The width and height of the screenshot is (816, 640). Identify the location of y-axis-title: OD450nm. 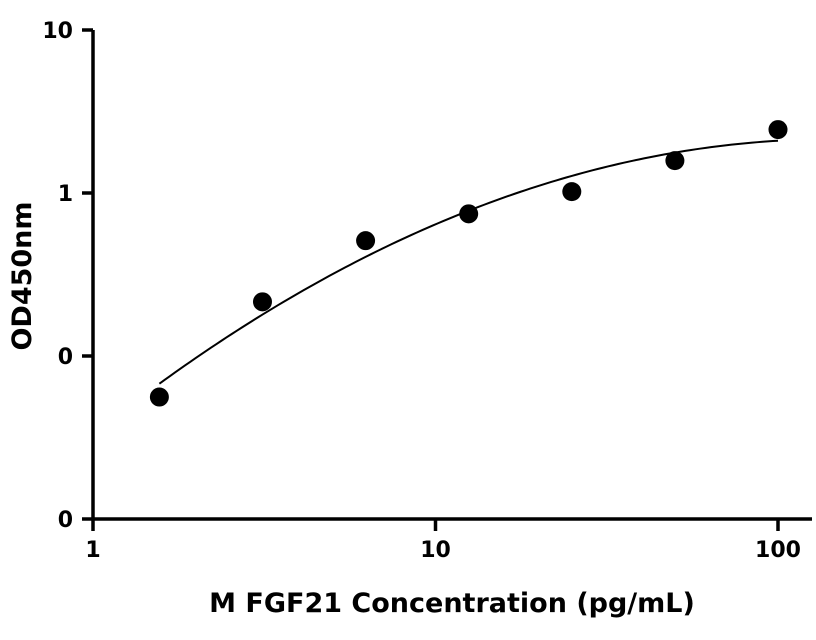
(22, 275).